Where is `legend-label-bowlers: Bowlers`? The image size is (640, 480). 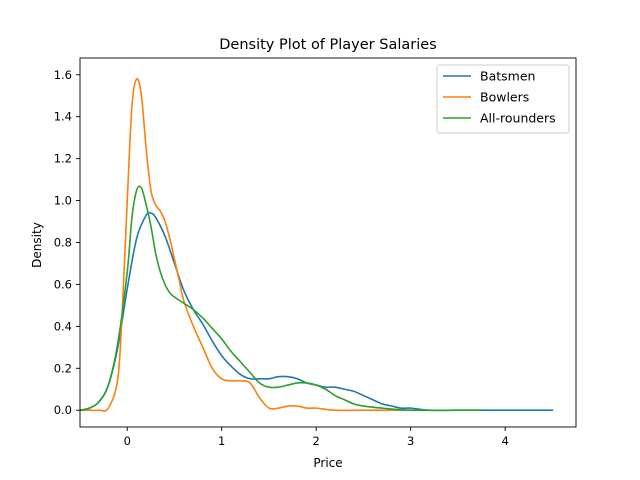 legend-label-bowlers: Bowlers is located at coordinates (504, 97).